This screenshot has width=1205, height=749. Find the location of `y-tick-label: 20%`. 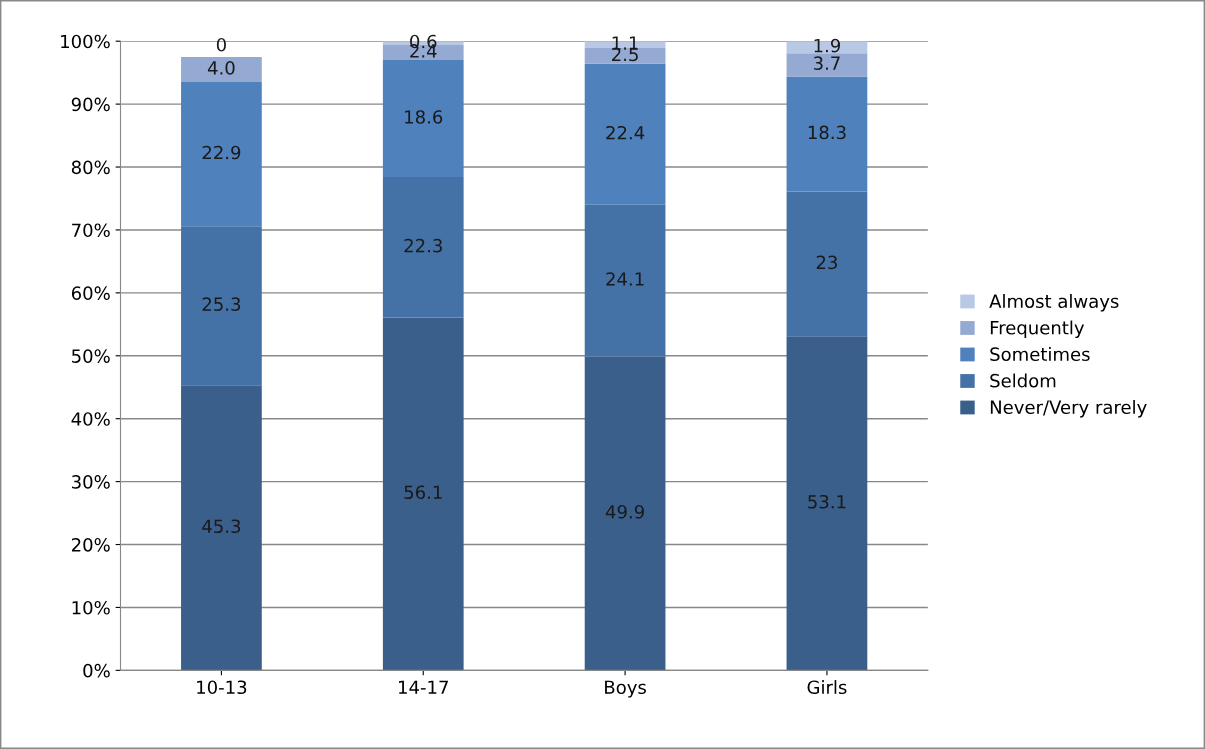

y-tick-label: 20% is located at coordinates (90, 544).